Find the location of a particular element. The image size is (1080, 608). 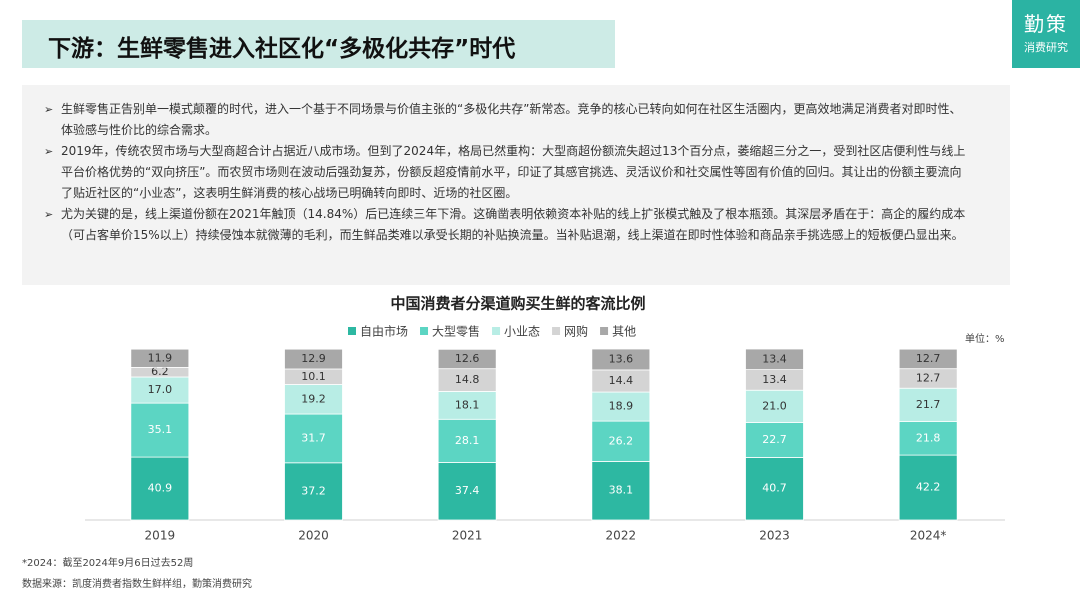

footnote: 数据来源：凯度消费者指数生鲜样组，勤策消费研究 is located at coordinates (137, 584).